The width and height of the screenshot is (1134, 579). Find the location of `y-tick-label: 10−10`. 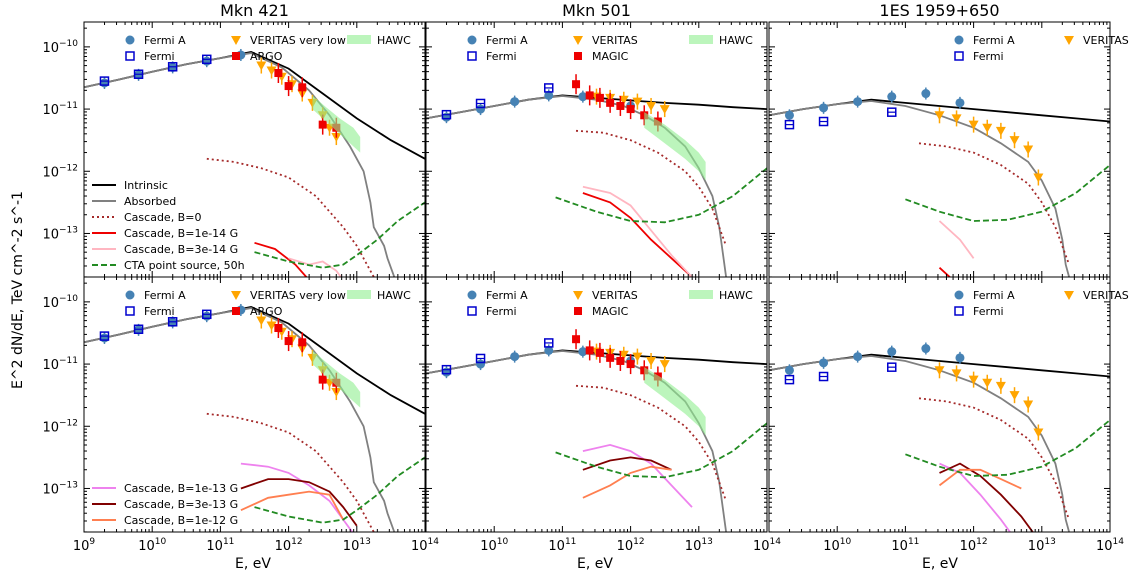

y-tick-label: 10−10 is located at coordinates (60, 47).